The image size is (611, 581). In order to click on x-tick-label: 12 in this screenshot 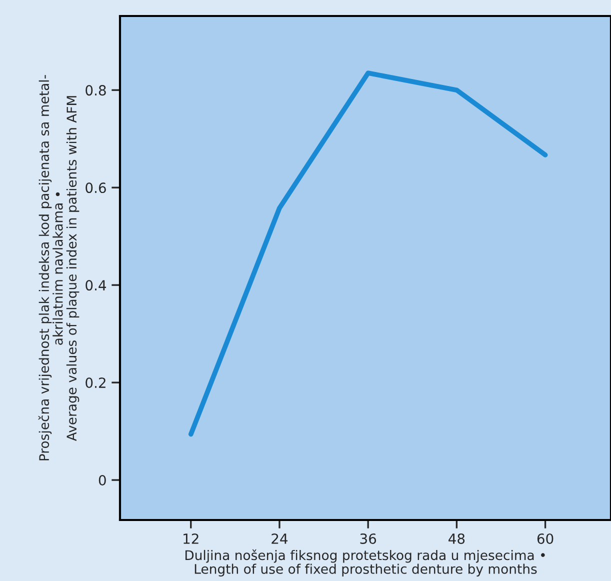, I will do `click(191, 538)`.